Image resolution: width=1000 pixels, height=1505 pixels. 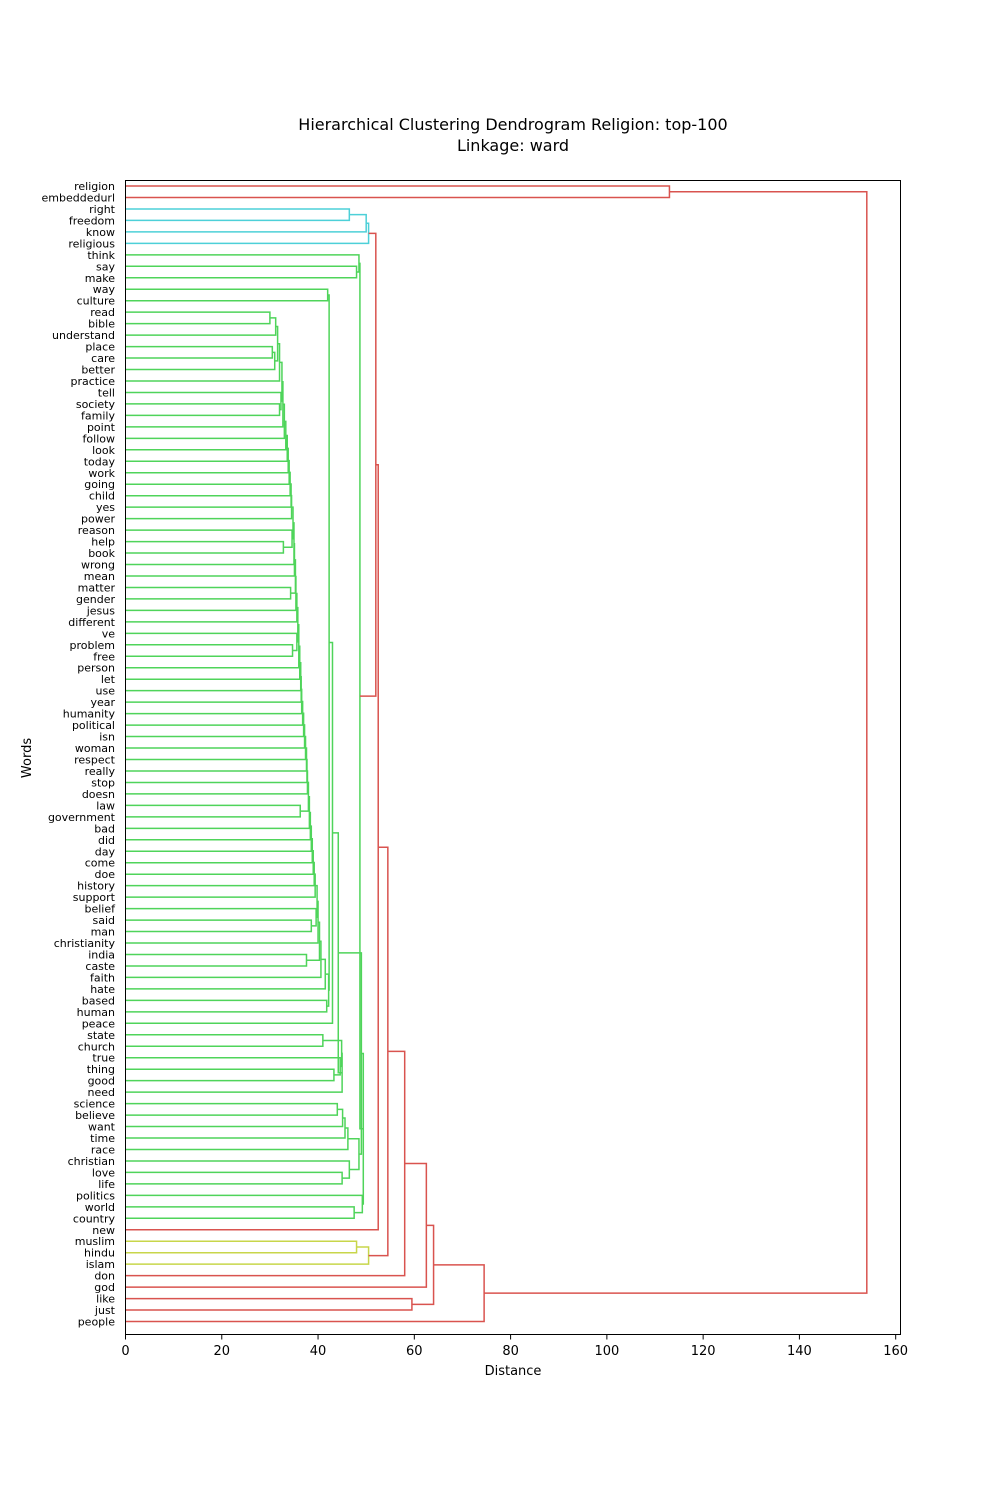 I want to click on link-m20, so click(x=212, y=646).